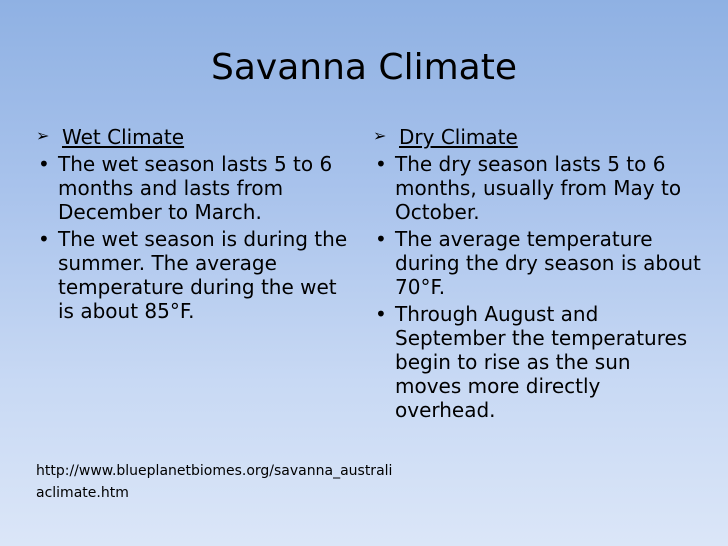  Describe the element at coordinates (538, 137) in the screenshot. I see `dry-climate-heading: ➢ Dry Climate` at that location.